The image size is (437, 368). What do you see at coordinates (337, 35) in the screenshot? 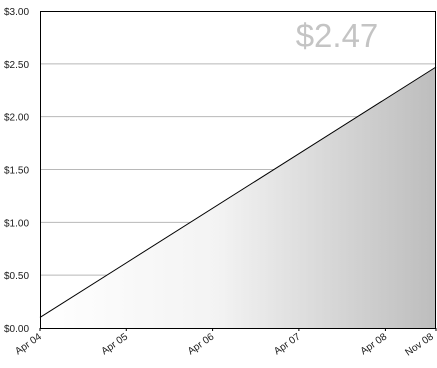
I see `current-value-label: $2.47` at bounding box center [337, 35].